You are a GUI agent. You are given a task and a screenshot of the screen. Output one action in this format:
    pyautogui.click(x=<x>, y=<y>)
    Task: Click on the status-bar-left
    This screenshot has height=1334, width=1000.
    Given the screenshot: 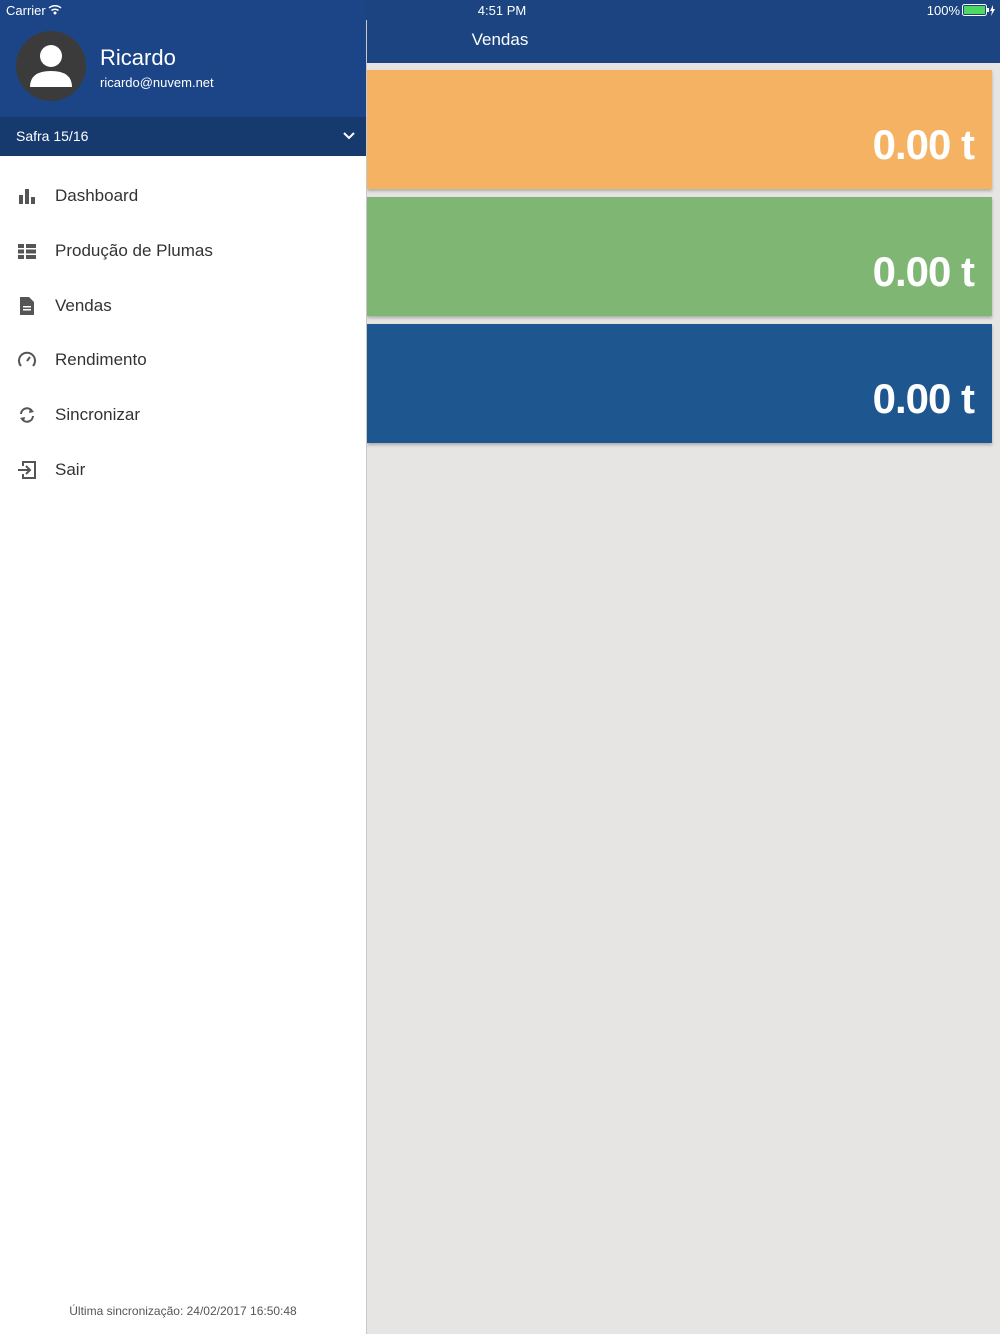 What is the action you would take?
    pyautogui.click(x=183, y=10)
    